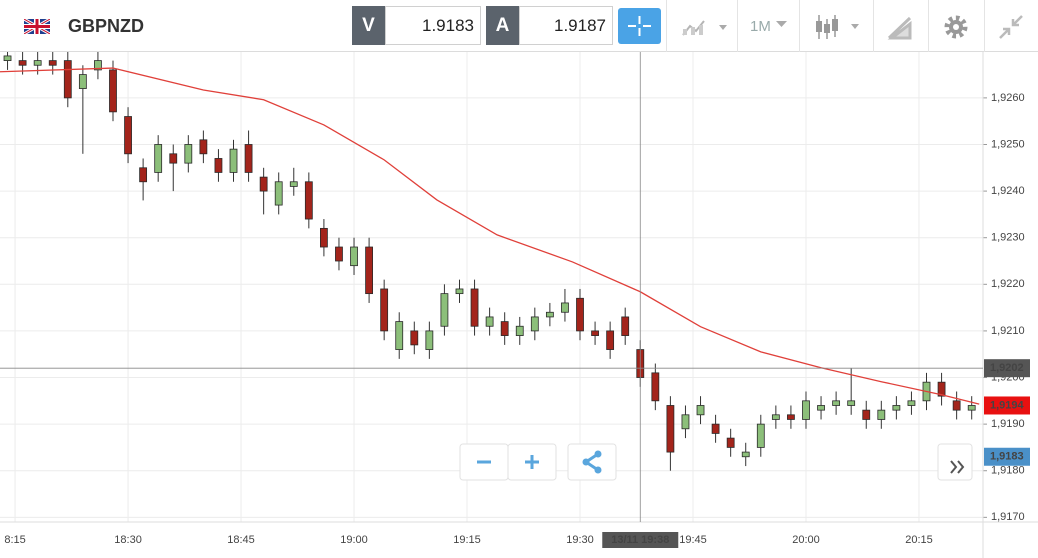  I want to click on symbol: GBPNZD, so click(106, 26).